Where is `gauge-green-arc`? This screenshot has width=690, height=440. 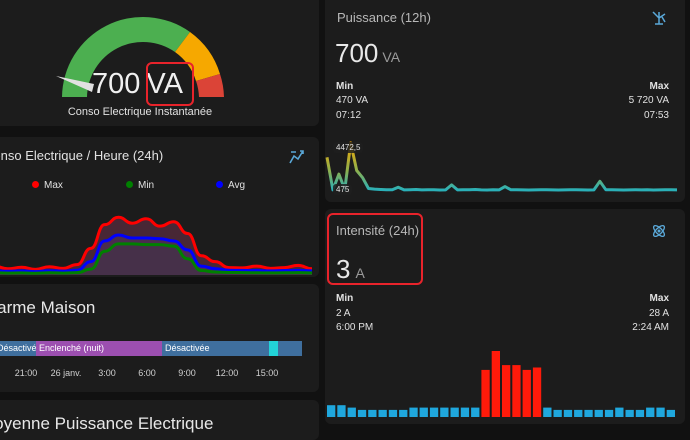
gauge-green-arc is located at coordinates (126, 56).